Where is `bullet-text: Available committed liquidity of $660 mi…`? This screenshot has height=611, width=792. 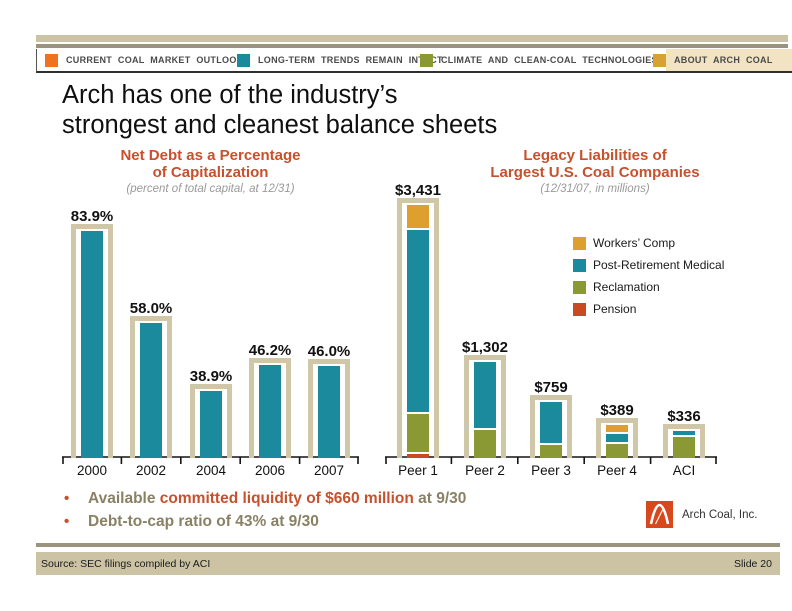
bullet-text: Available committed liquidity of $660 mi… is located at coordinates (277, 498).